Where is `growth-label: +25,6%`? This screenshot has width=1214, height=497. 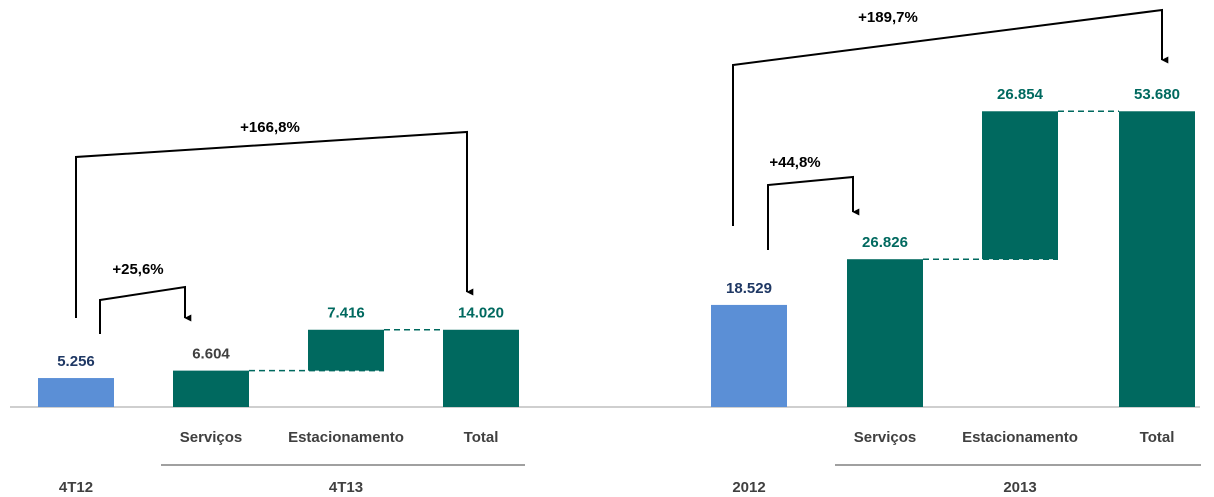
growth-label: +25,6% is located at coordinates (137, 269).